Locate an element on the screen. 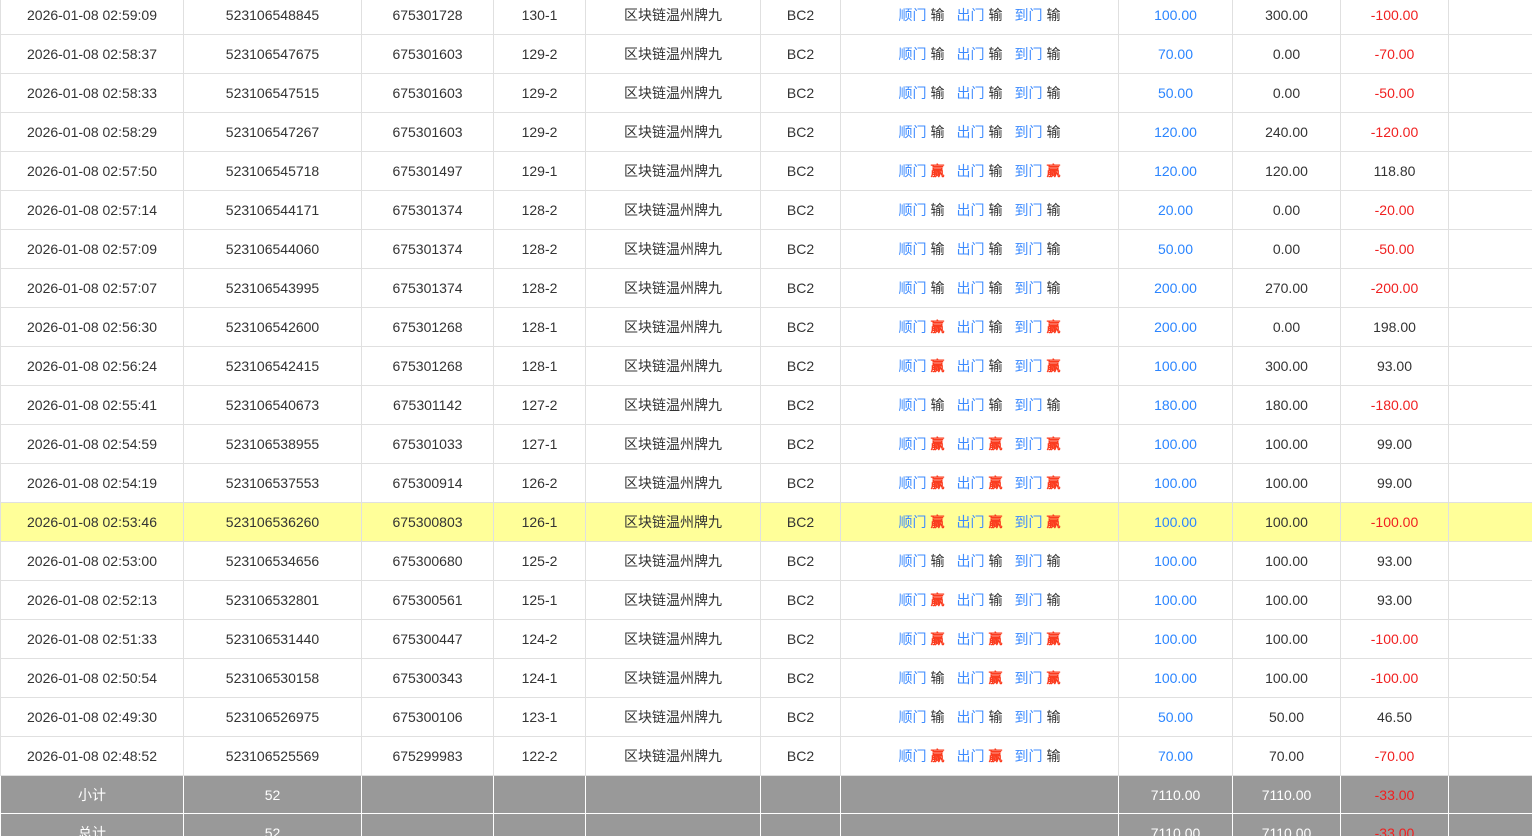 This screenshot has width=1532, height=836. bet-group: 到门输 is located at coordinates (1038, 756).